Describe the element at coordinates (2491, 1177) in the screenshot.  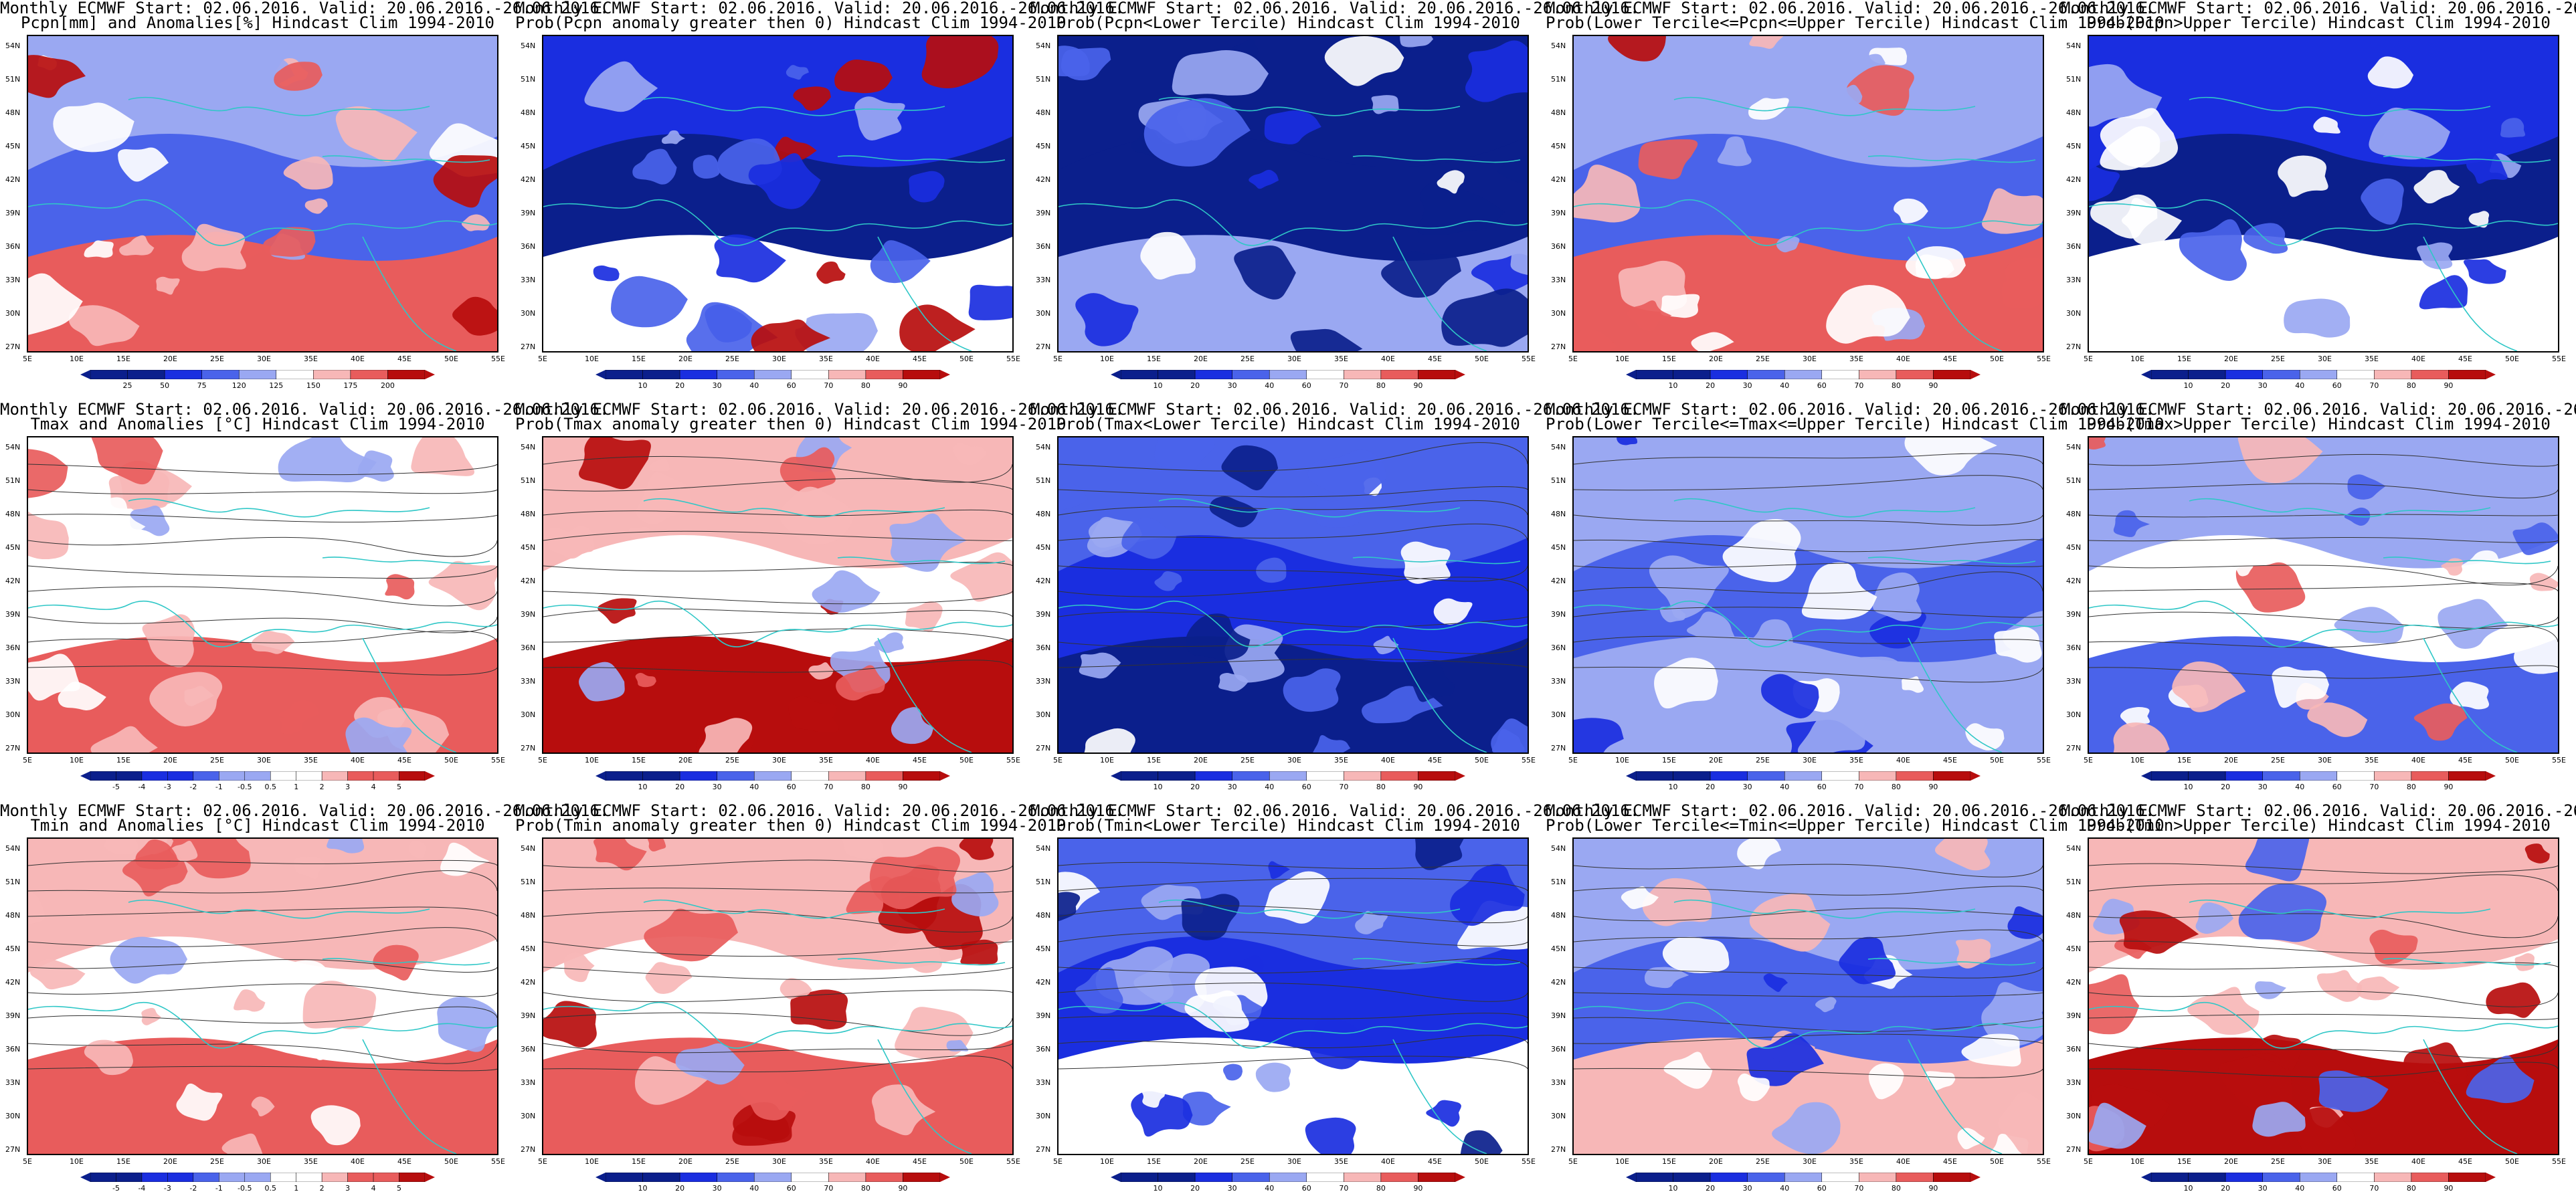
I see `colorbar-arrow-right` at that location.